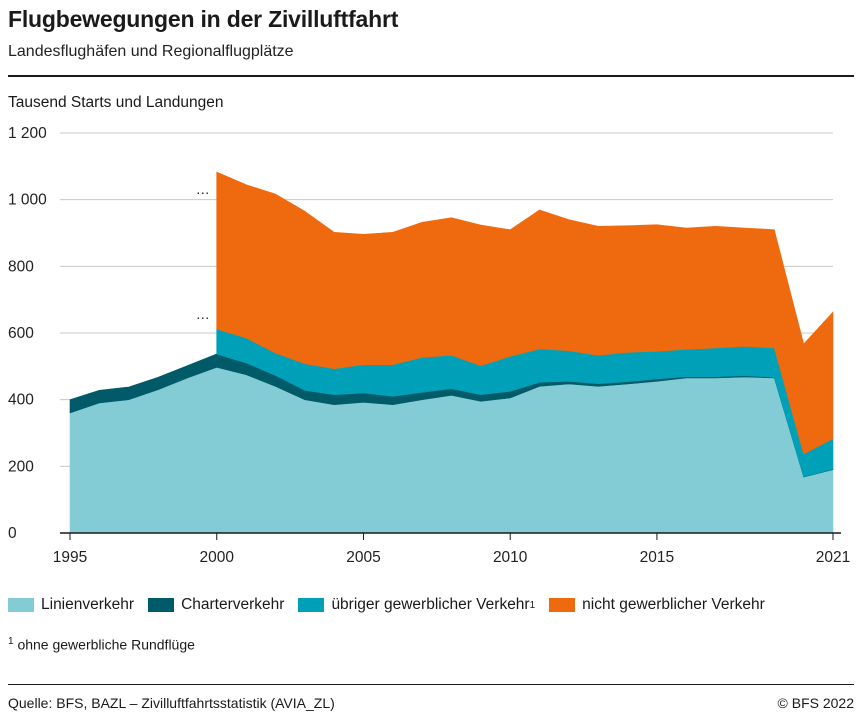  I want to click on legend-item-linienverkehr: Linienverkehr, so click(71, 605).